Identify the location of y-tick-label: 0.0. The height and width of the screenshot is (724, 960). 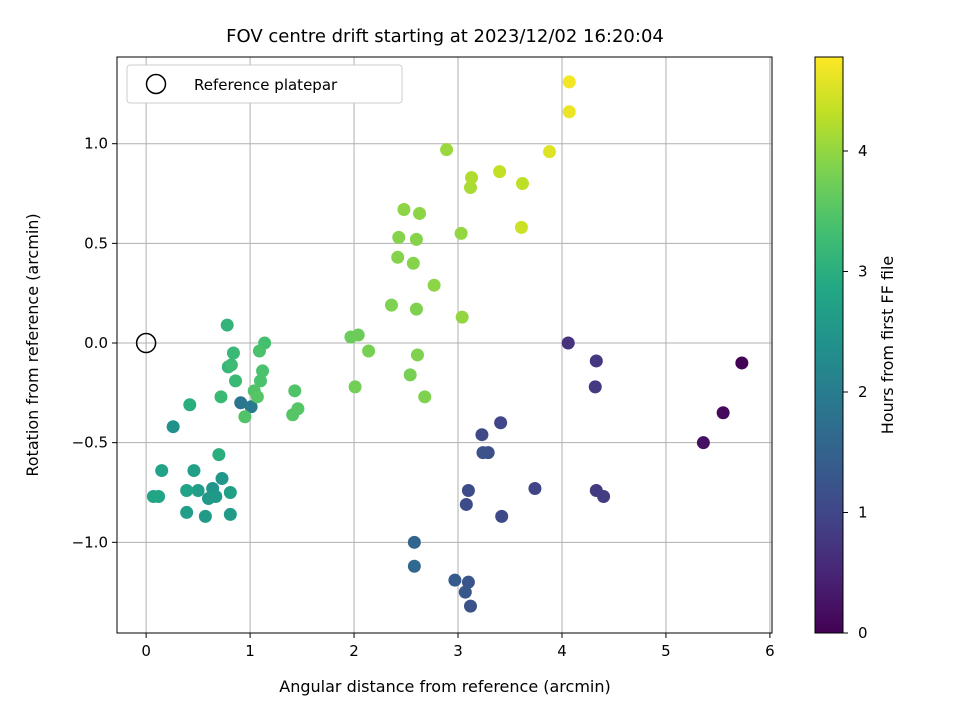
(96, 343).